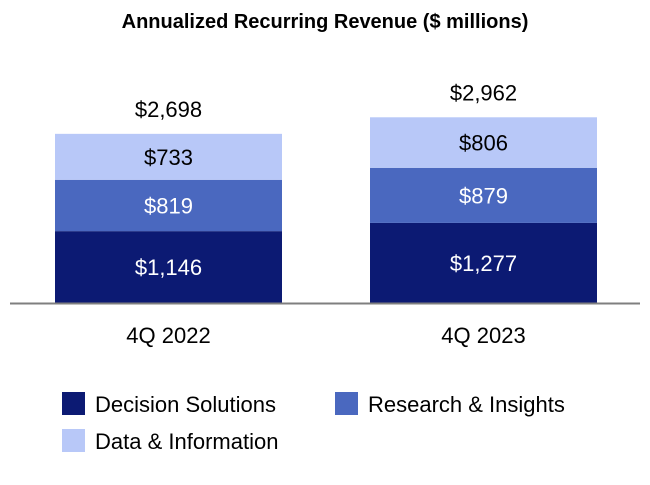 This screenshot has height=485, width=650. Describe the element at coordinates (185, 404) in the screenshot. I see `legend-label: Decision Solutions` at that location.